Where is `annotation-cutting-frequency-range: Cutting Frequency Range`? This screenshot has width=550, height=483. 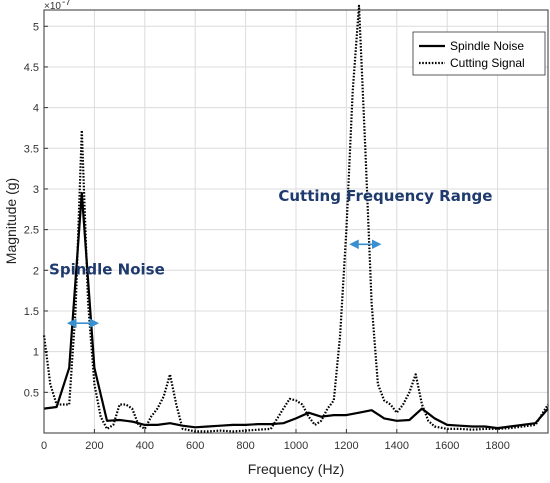
annotation-cutting-frequency-range: Cutting Frequency Range is located at coordinates (385, 196).